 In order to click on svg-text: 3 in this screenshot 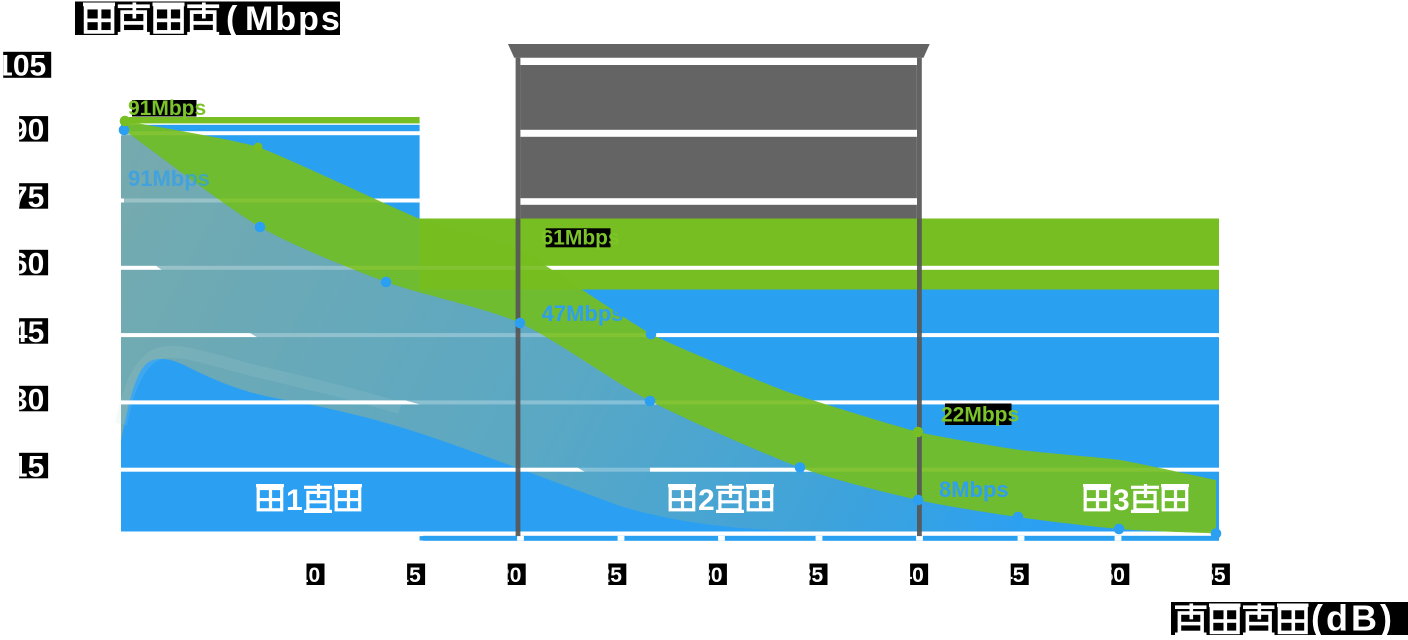, I will do `click(1121, 500)`.